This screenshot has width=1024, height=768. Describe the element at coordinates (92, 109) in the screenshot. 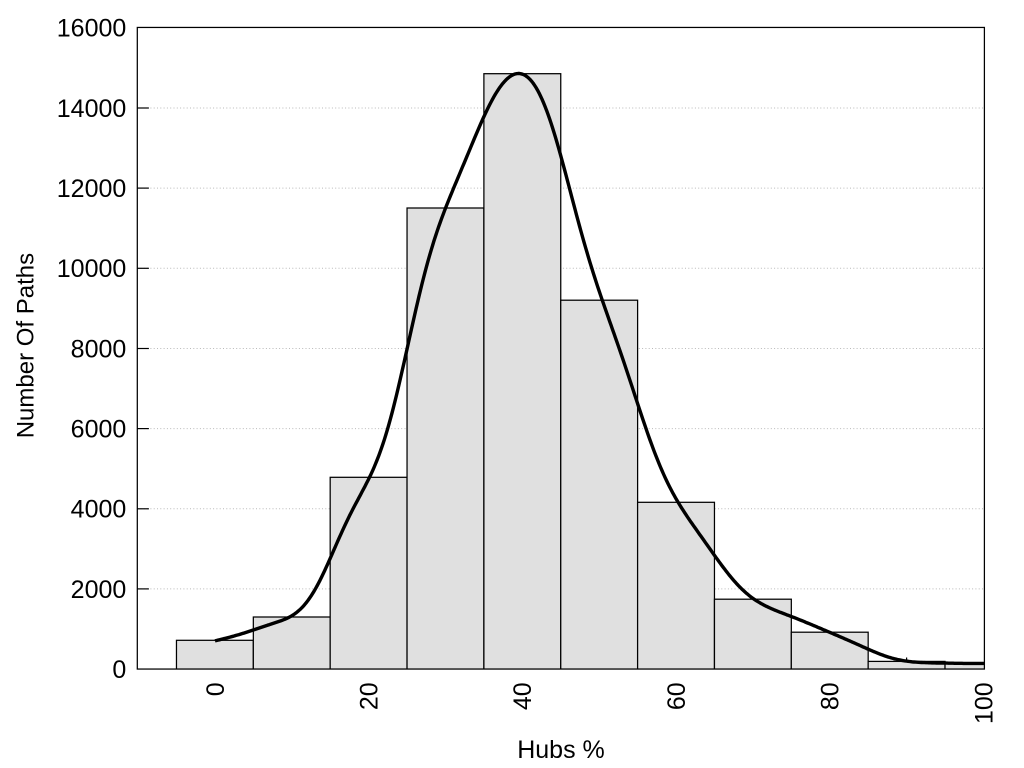

I see `svg-text: 14000` at that location.